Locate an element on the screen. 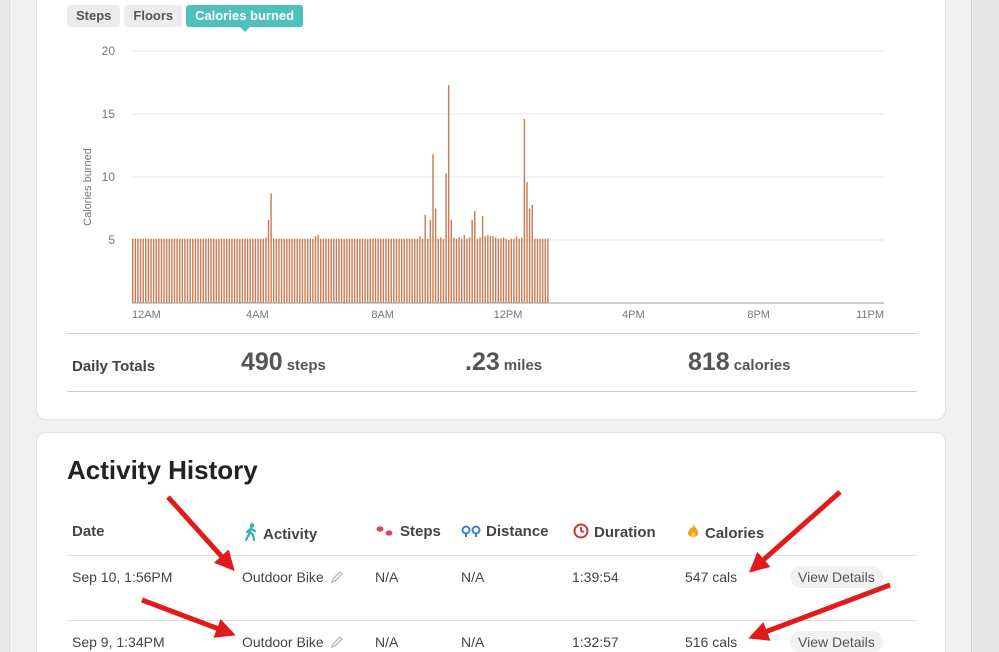 The image size is (999, 652). tab-floors: Floors is located at coordinates (153, 16).